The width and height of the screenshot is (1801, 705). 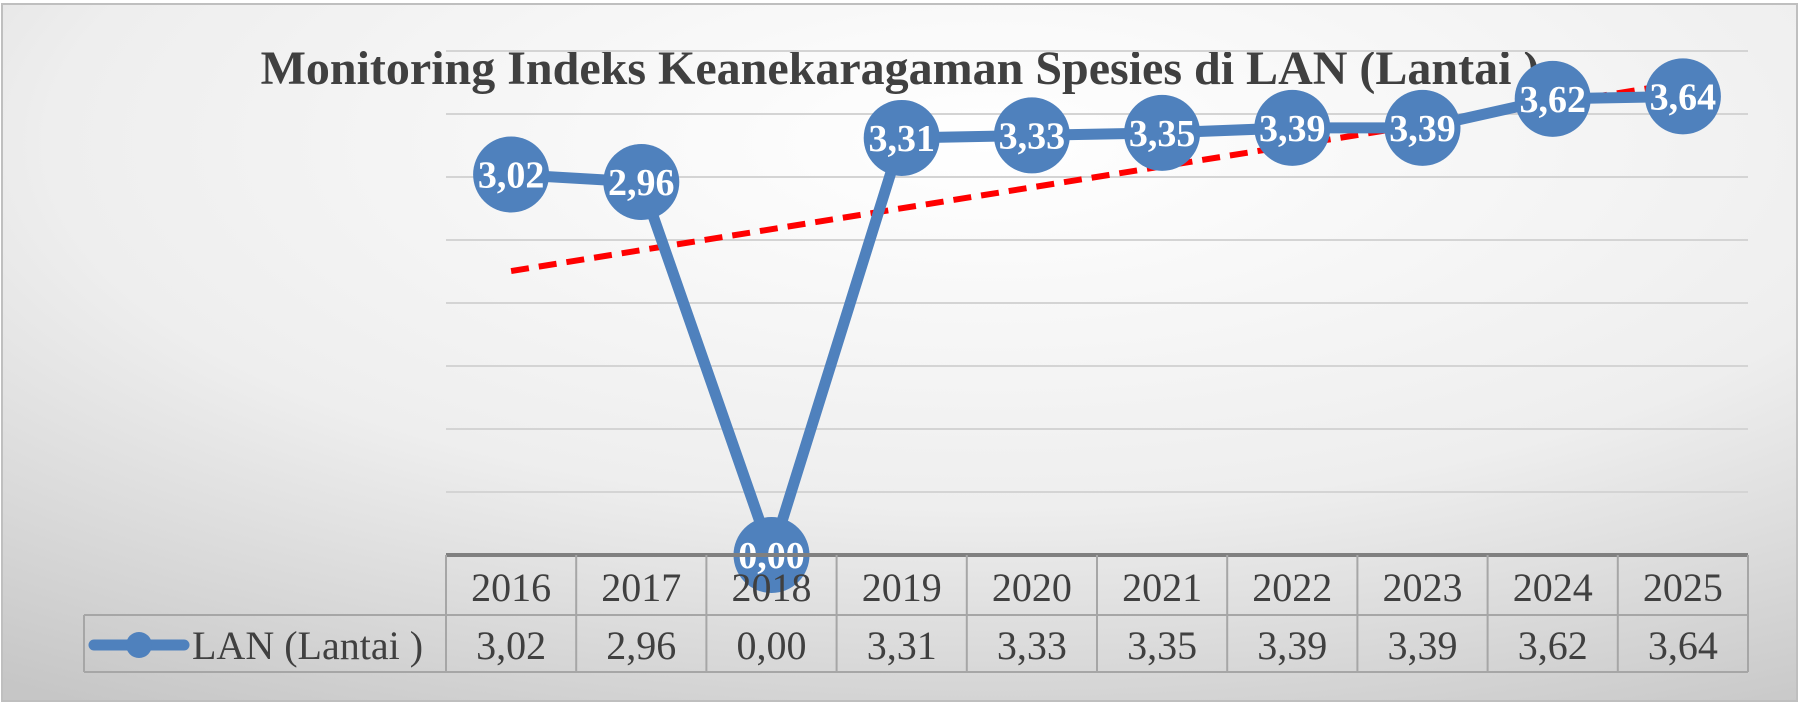 I want to click on legend-label: LAN (Lantai ), so click(x=307, y=645).